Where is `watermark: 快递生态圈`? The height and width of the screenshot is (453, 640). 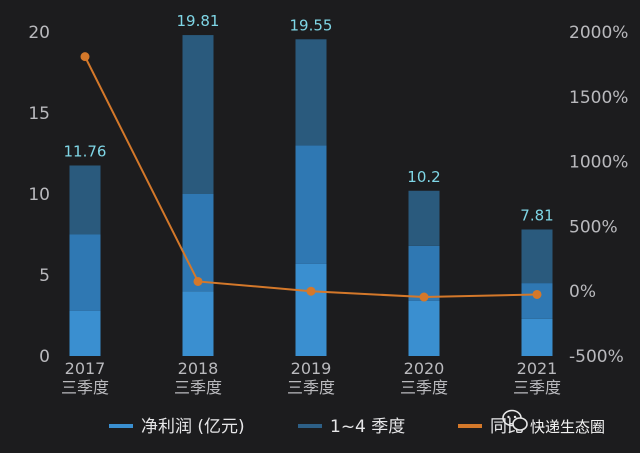
watermark: 快递生态圈 is located at coordinates (553, 422).